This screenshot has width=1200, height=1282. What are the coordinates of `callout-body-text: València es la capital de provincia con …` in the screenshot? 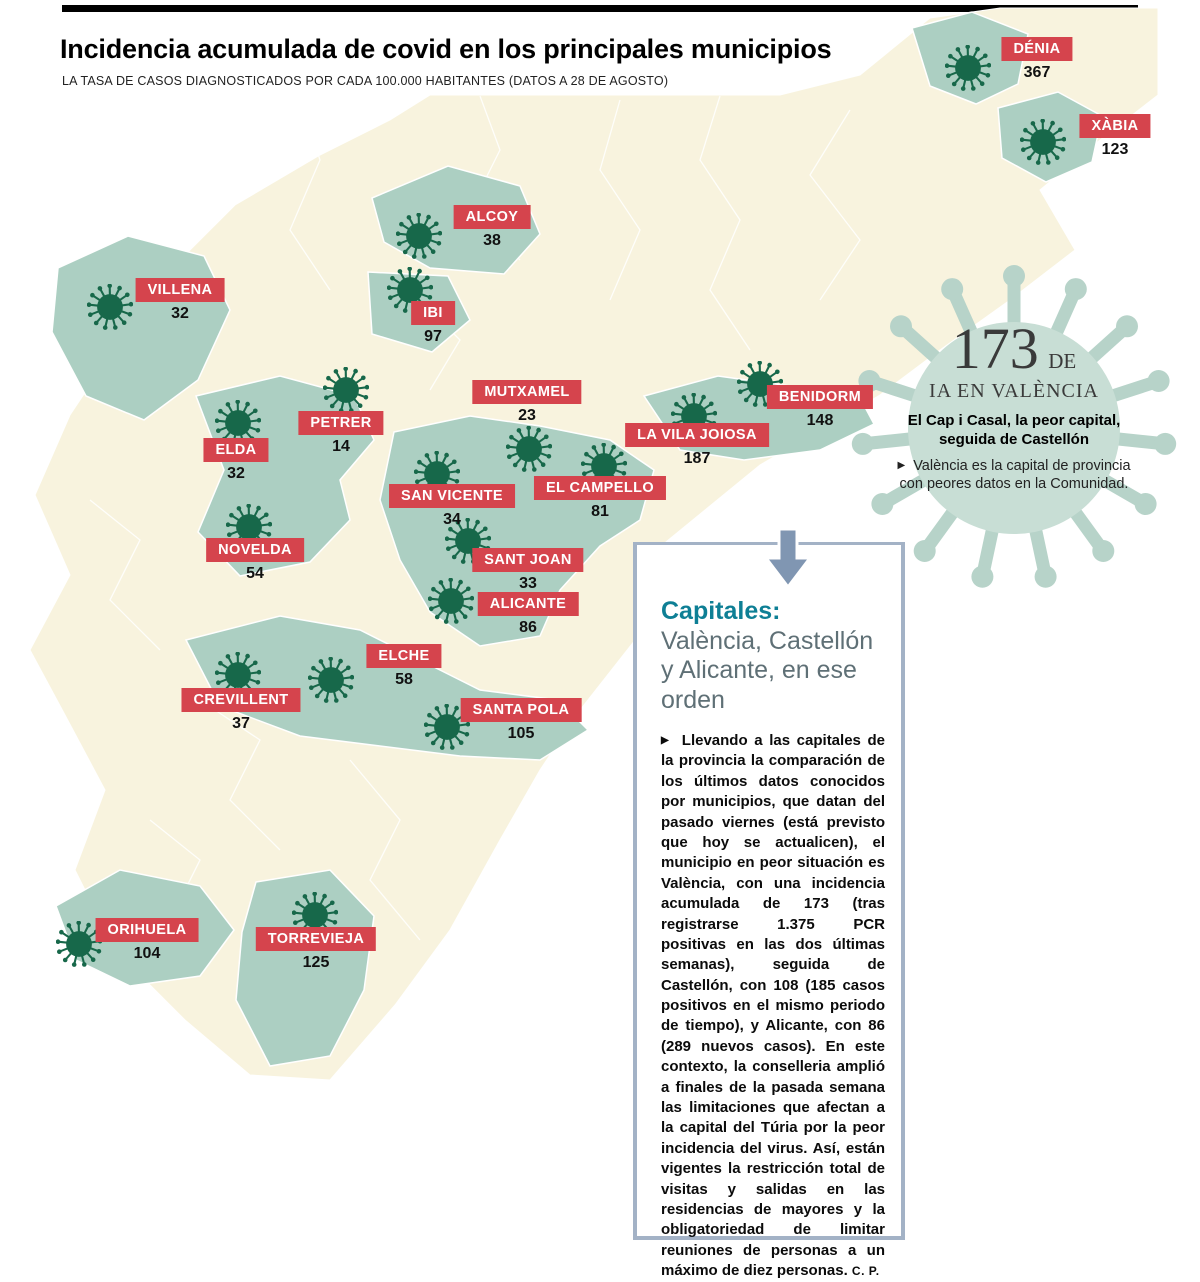 It's located at (1015, 475).